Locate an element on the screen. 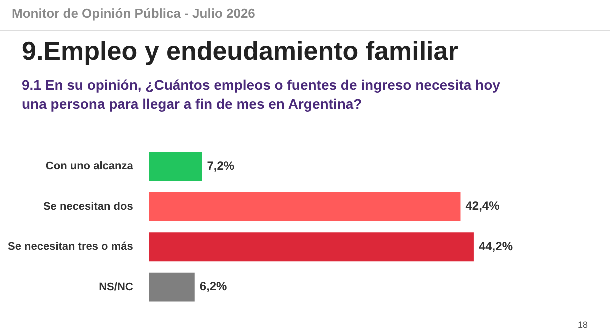  data-label: 42,4% is located at coordinates (483, 206).